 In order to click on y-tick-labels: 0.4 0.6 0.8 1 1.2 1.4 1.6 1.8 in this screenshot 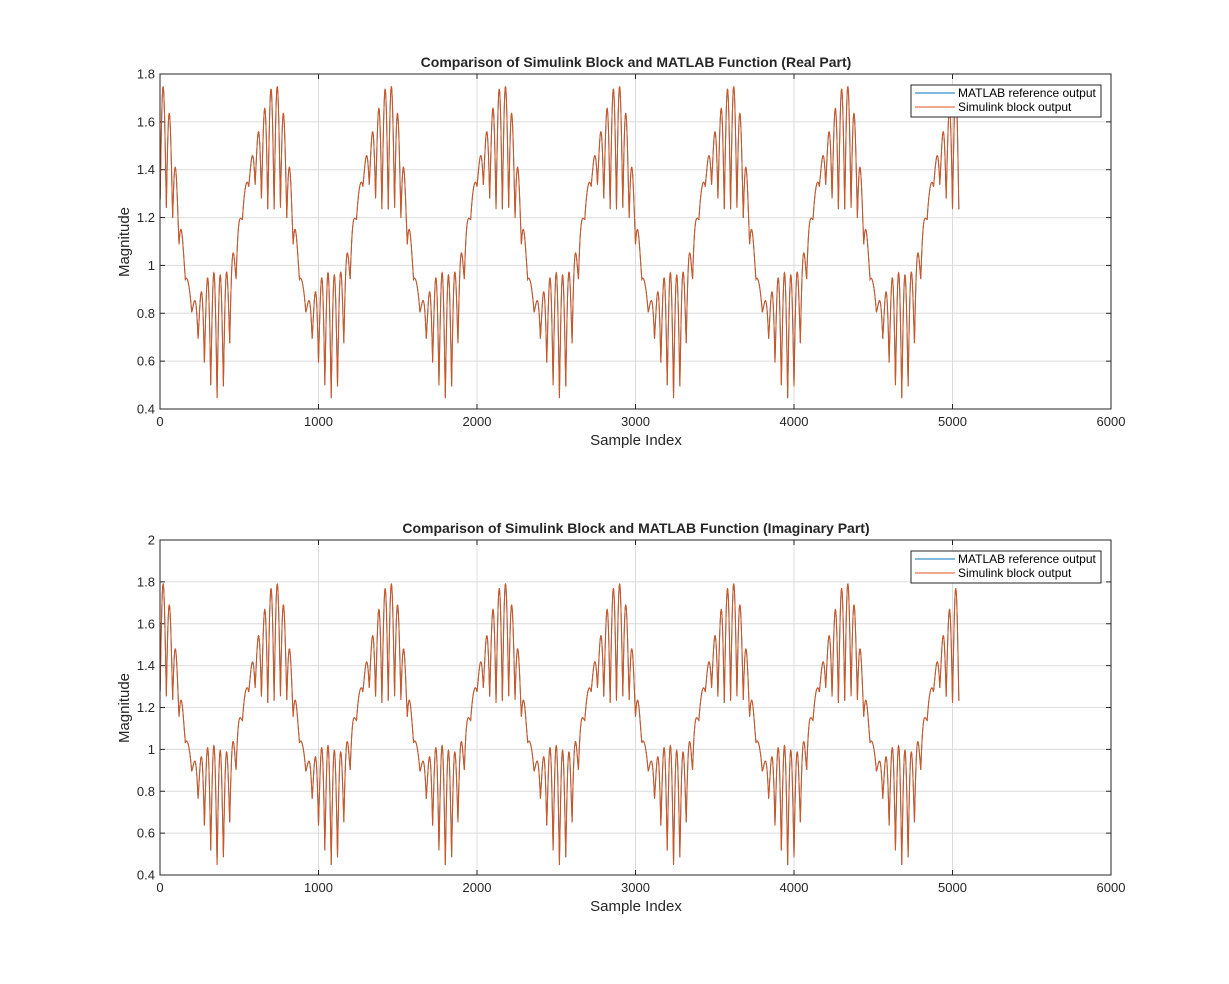, I will do `click(146, 242)`.